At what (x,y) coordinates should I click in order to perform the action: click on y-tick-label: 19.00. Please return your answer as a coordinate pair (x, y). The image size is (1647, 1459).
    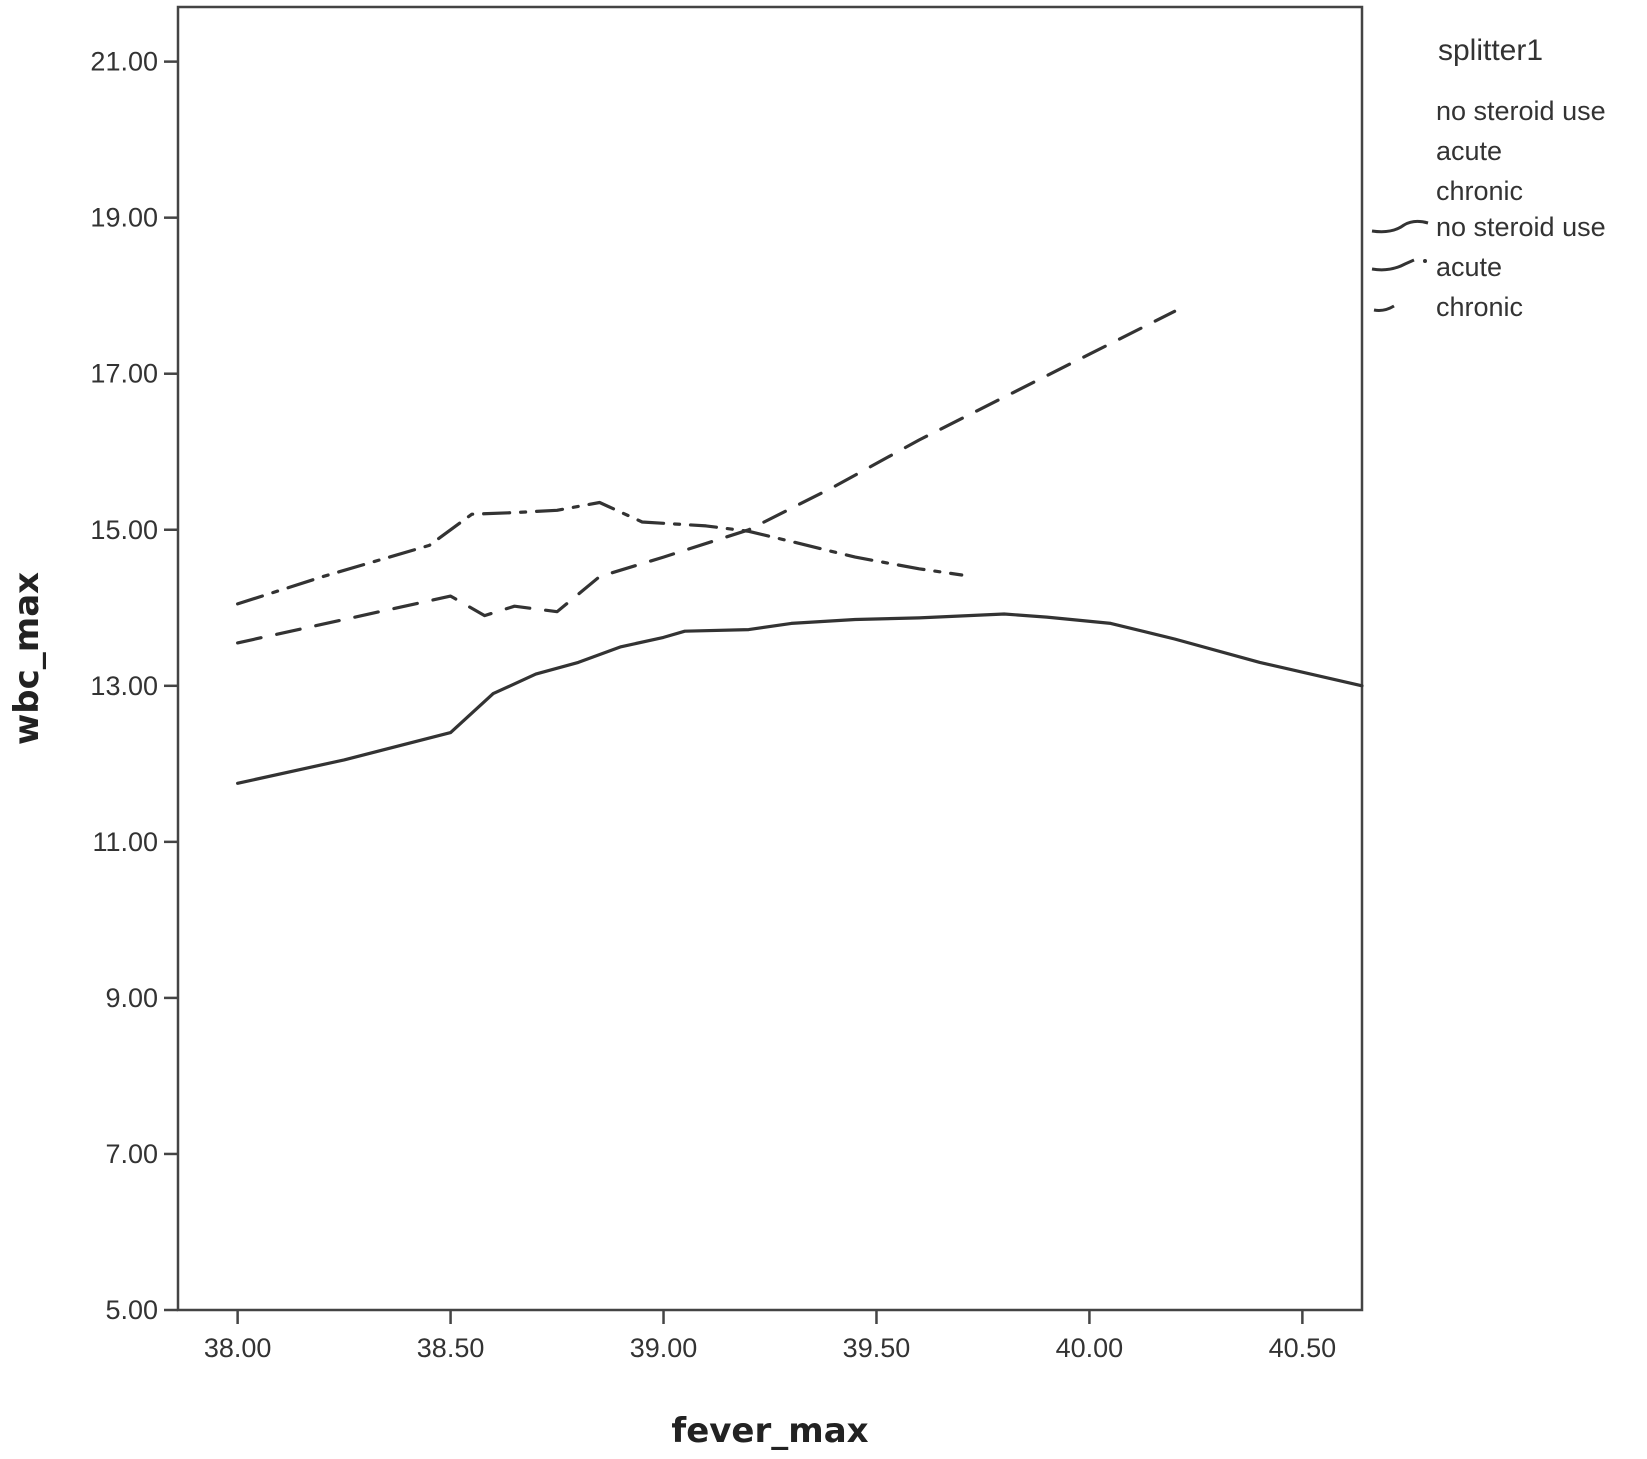
    Looking at the image, I should click on (124, 218).